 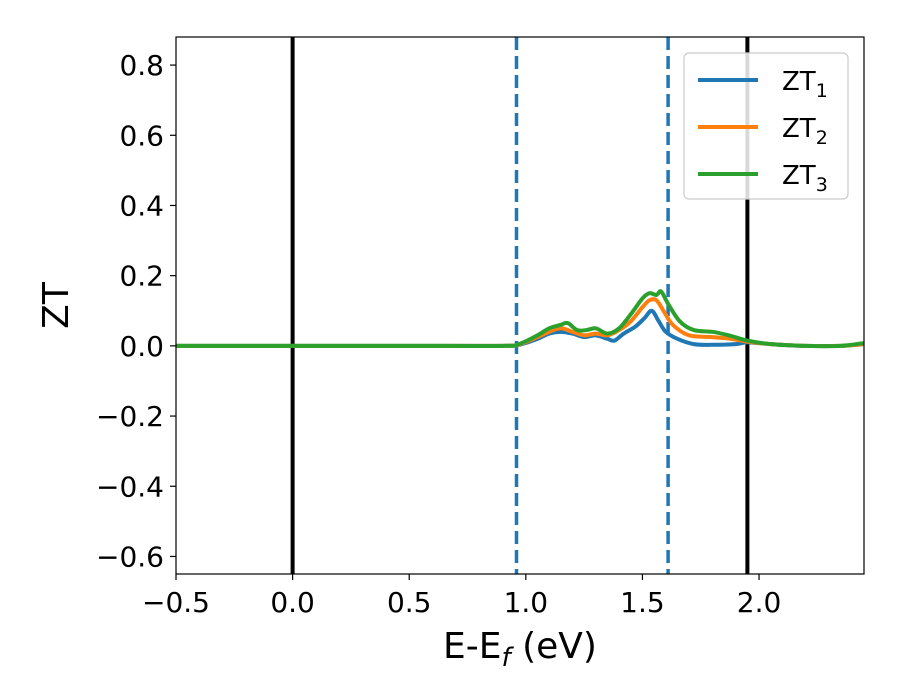 I want to click on y-tick-label: 0.0, so click(x=141, y=346).